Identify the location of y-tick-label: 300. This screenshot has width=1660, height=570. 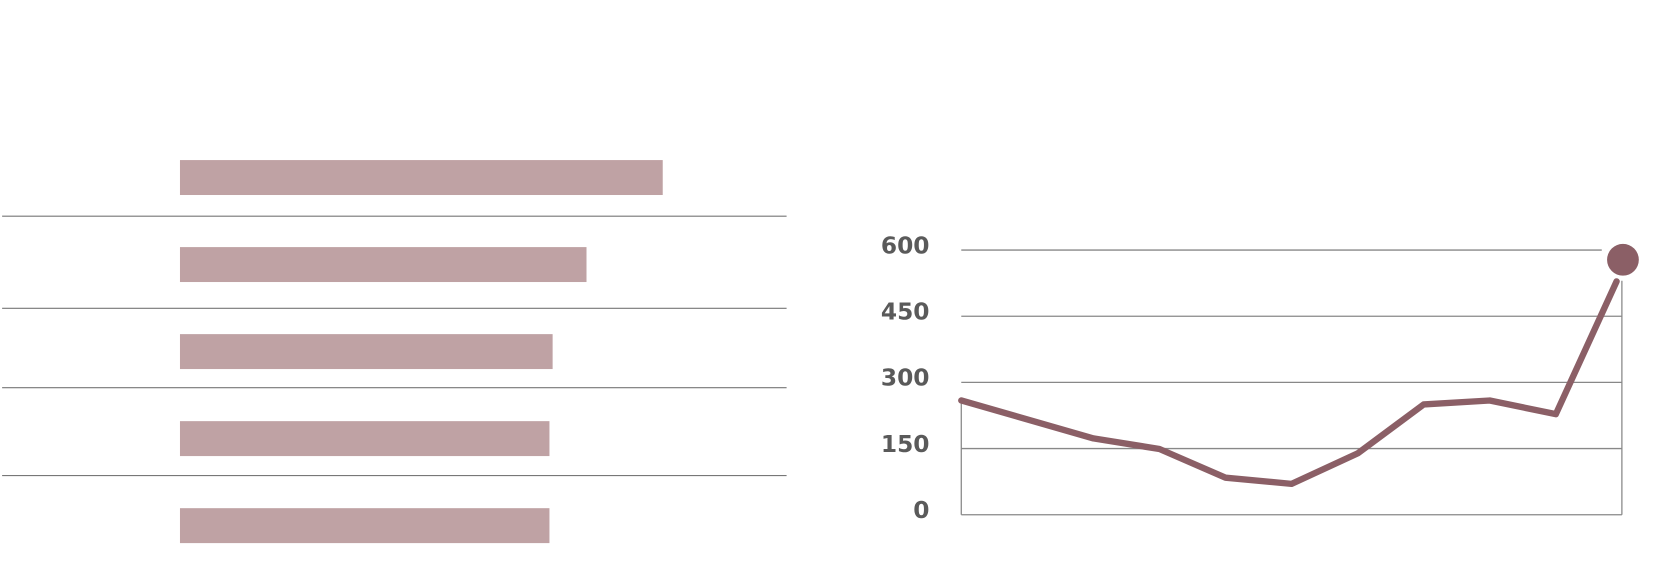
(905, 378).